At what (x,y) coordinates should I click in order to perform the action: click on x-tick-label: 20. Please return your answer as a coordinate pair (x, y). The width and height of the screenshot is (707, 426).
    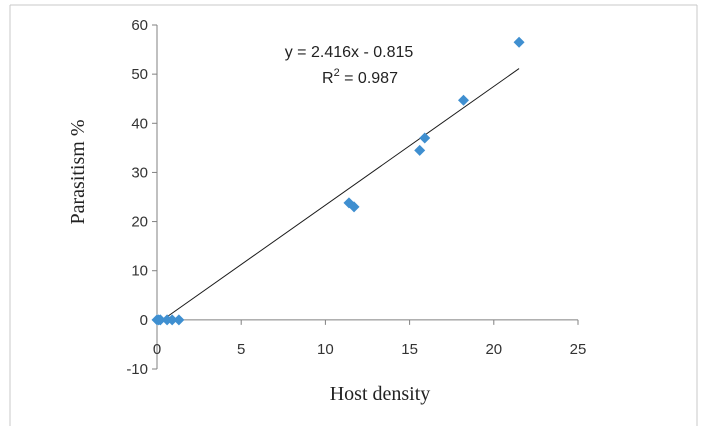
    Looking at the image, I should click on (493, 349).